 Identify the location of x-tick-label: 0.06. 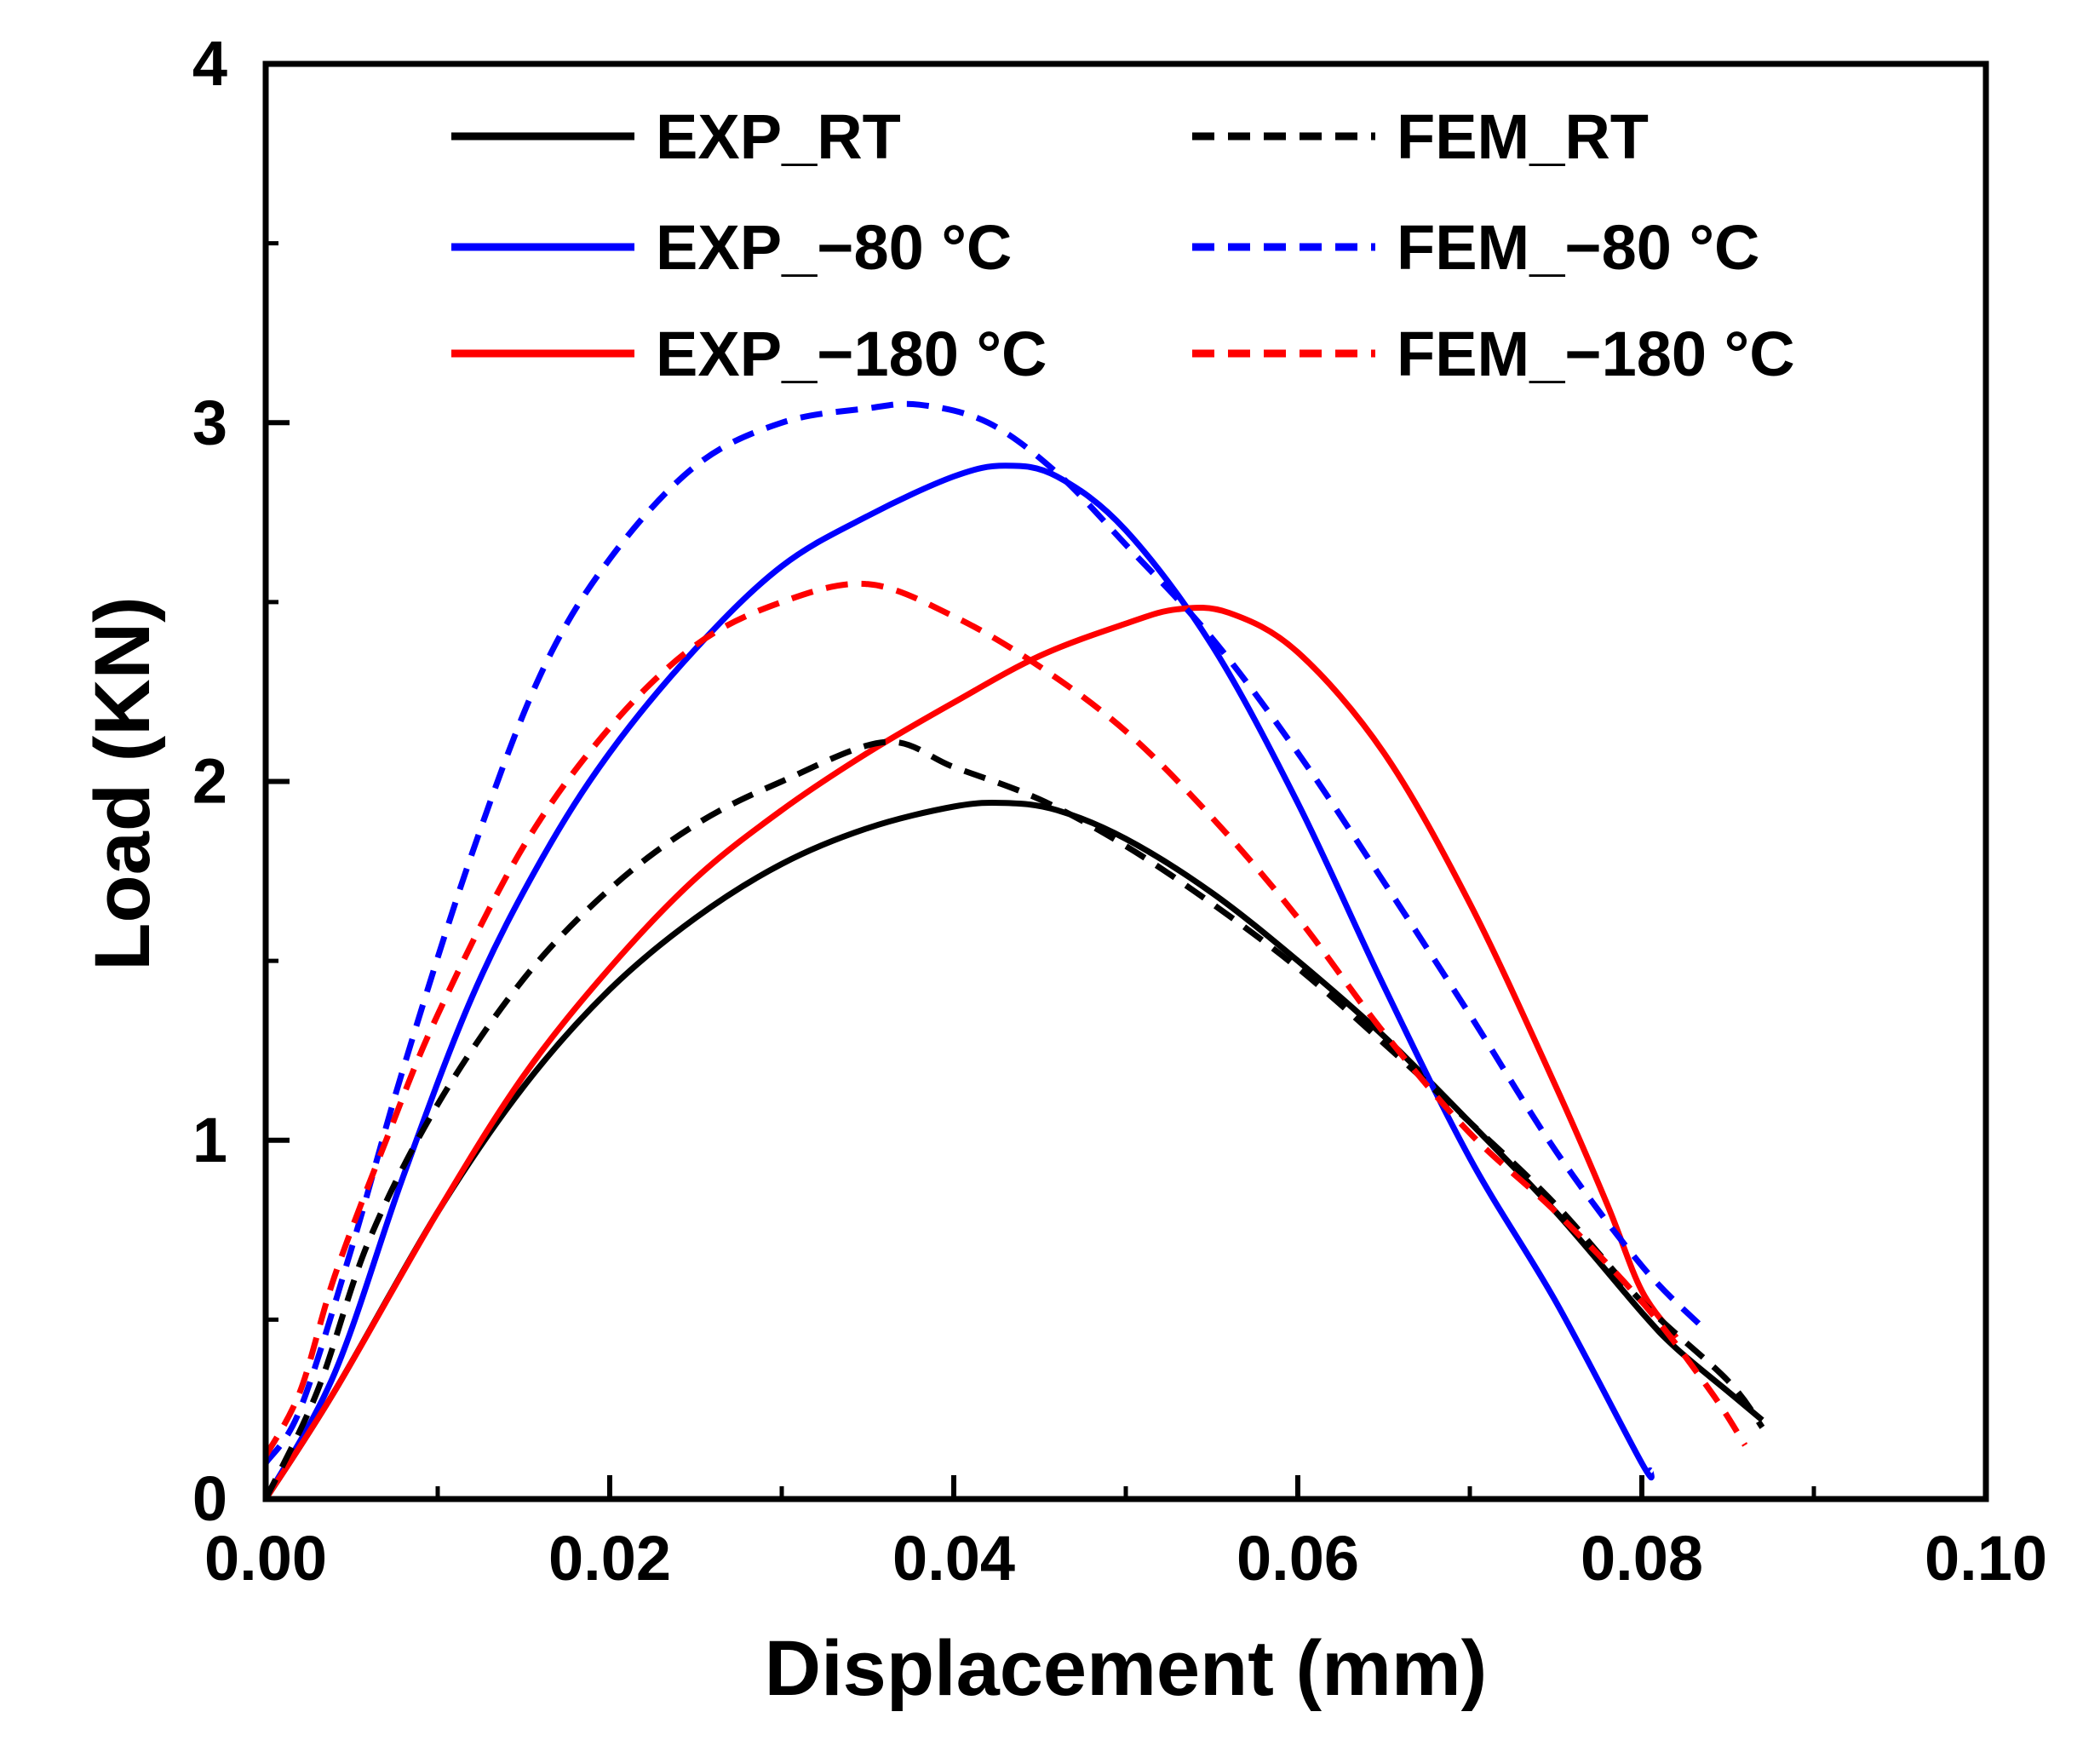
(1297, 1558).